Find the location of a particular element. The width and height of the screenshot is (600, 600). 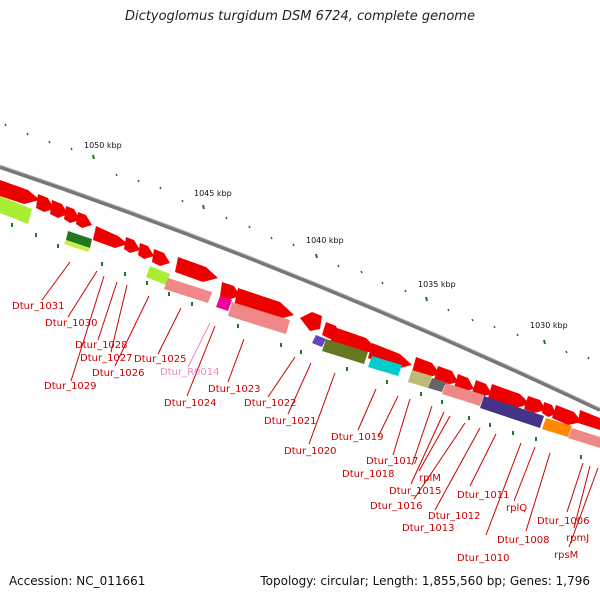

gene-label: Dtur_1012 is located at coordinates (454, 516).